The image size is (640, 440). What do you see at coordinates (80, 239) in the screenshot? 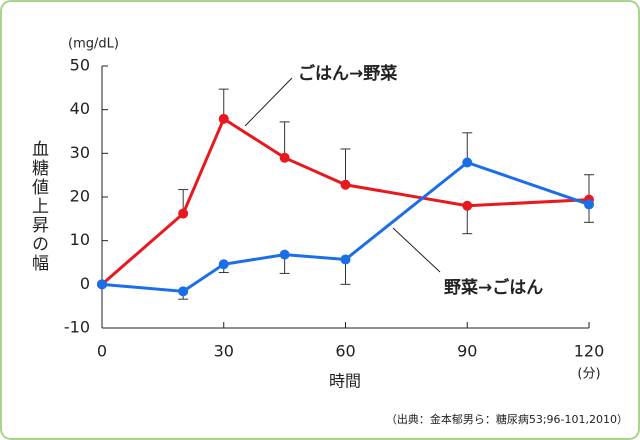
I see `y-tick-label: 10` at bounding box center [80, 239].